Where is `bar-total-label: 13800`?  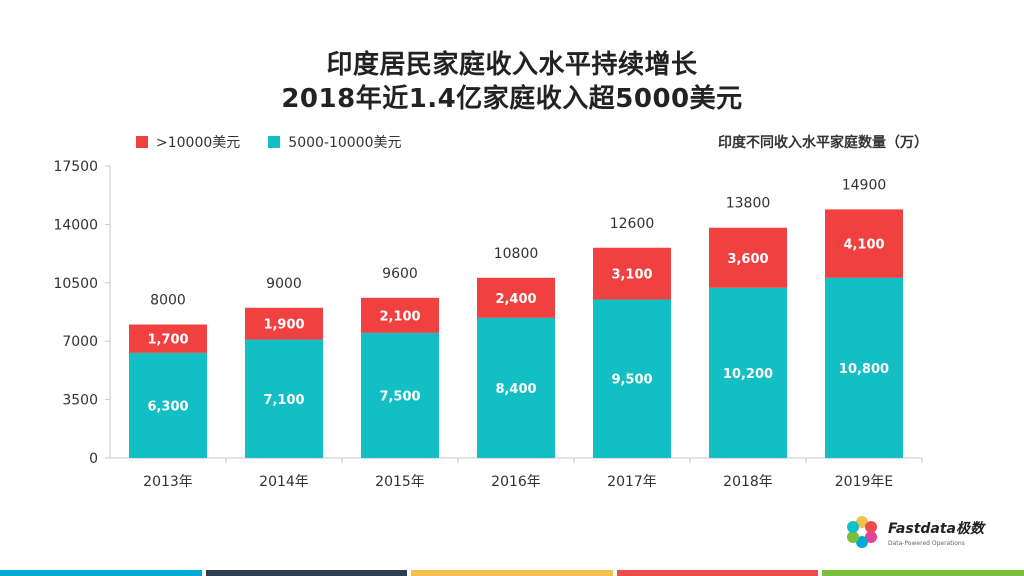 bar-total-label: 13800 is located at coordinates (748, 204).